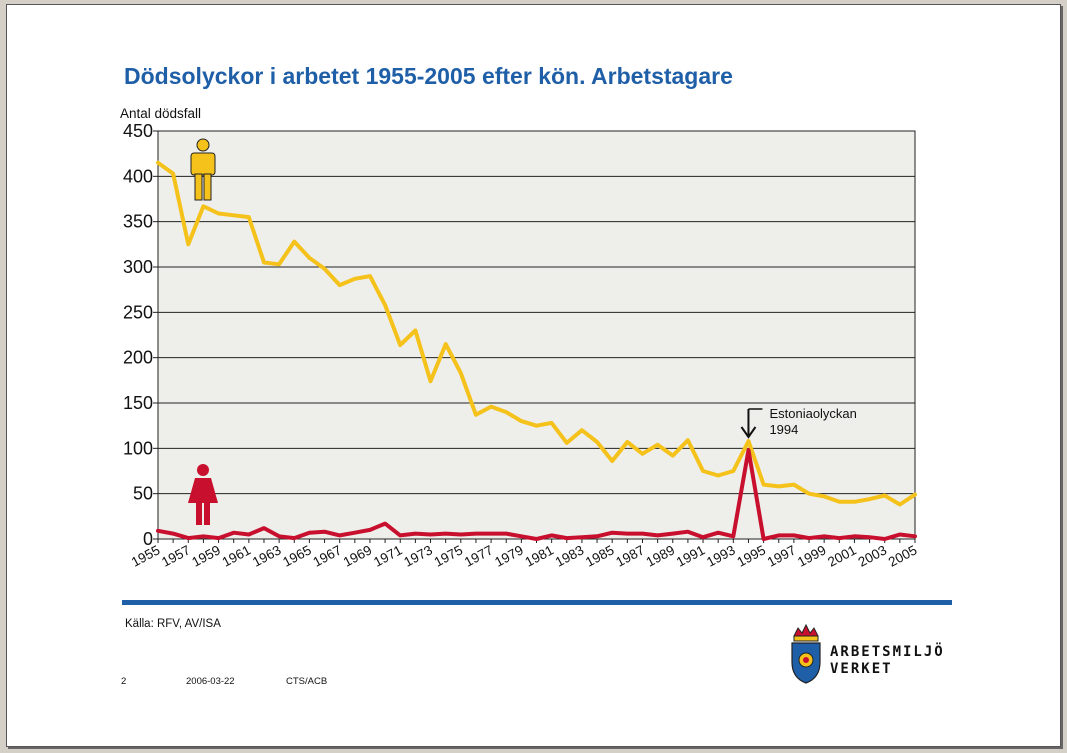  Describe the element at coordinates (148, 539) in the screenshot. I see `y-tick-label: 0` at that location.